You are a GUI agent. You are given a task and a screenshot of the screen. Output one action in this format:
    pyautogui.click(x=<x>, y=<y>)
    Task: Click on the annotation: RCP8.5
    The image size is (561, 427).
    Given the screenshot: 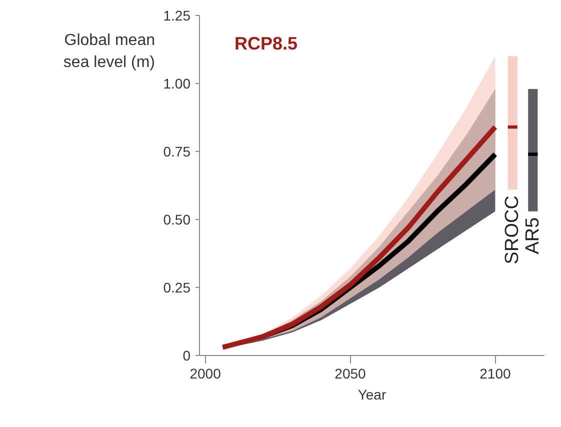 What is the action you would take?
    pyautogui.click(x=266, y=44)
    